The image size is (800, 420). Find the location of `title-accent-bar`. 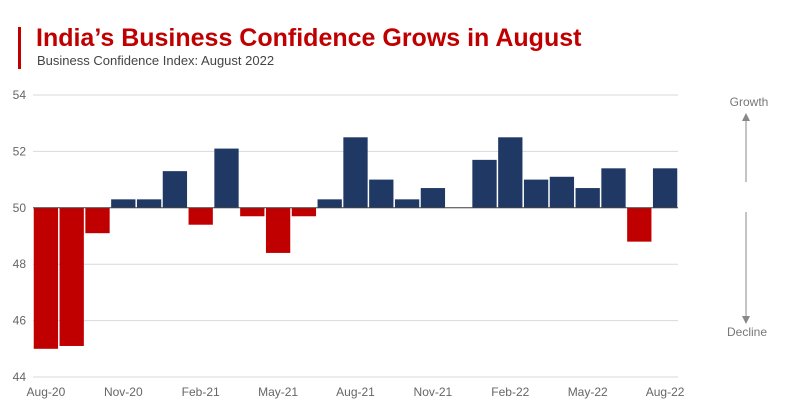

title-accent-bar is located at coordinates (19, 48).